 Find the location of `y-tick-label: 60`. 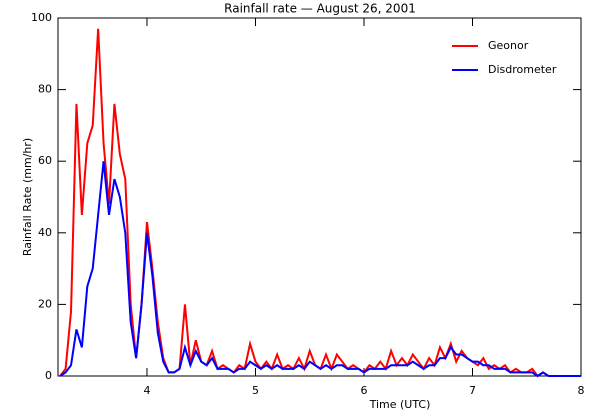

y-tick-label: 60 is located at coordinates (45, 160).